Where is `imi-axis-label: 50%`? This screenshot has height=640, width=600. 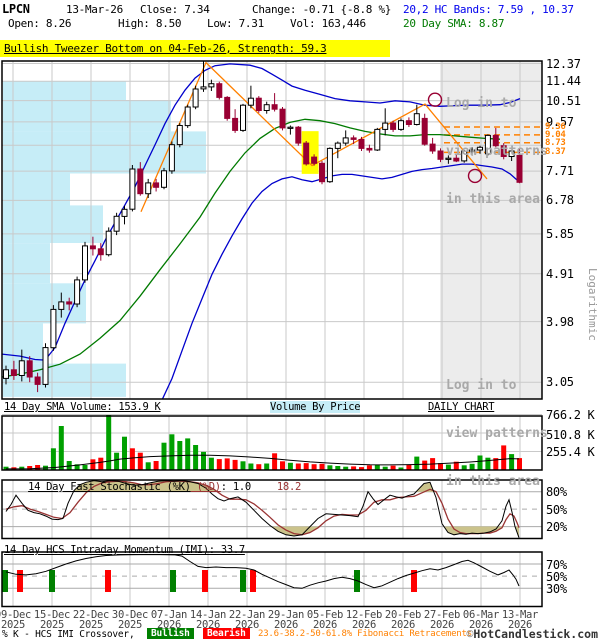
imi-axis-label: 50% is located at coordinates (556, 576).